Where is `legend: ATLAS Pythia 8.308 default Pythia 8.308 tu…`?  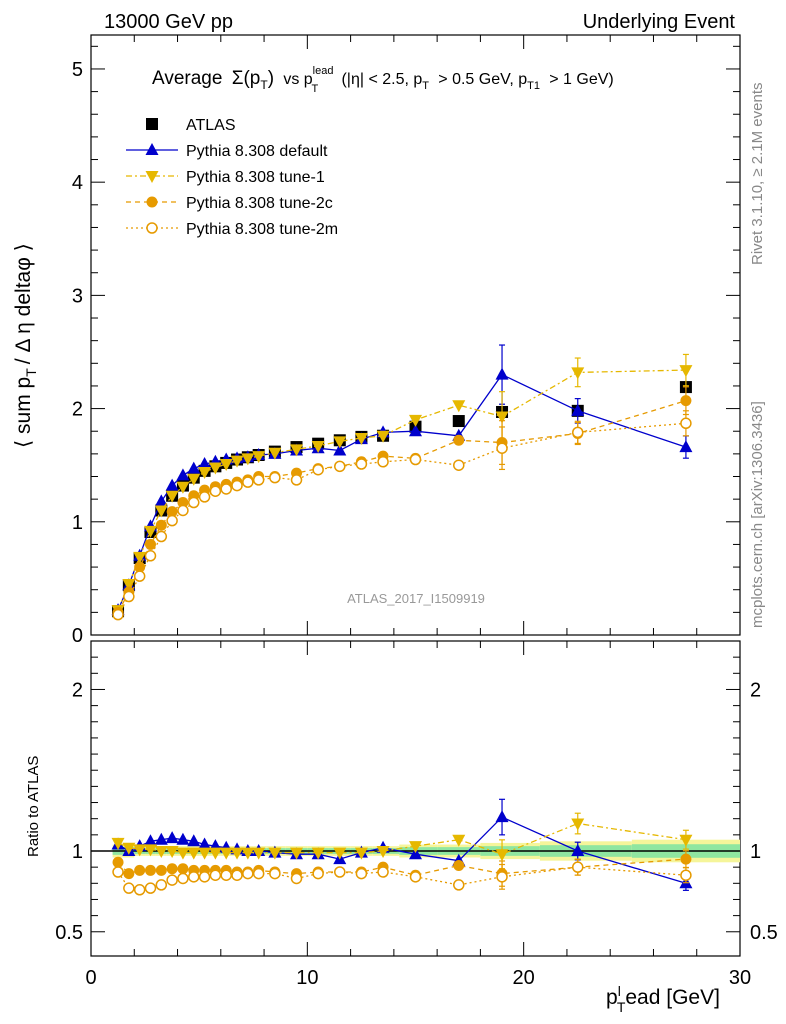 legend: ATLAS Pythia 8.308 default Pythia 8.308 tu… is located at coordinates (232, 177).